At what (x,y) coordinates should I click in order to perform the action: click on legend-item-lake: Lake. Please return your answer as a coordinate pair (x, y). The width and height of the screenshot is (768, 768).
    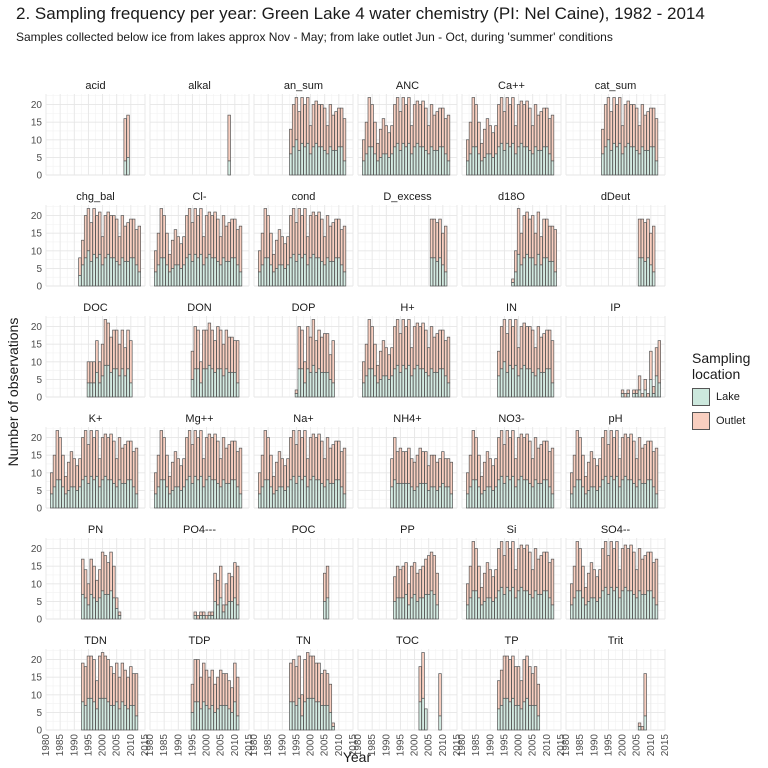
    Looking at the image, I should click on (727, 397).